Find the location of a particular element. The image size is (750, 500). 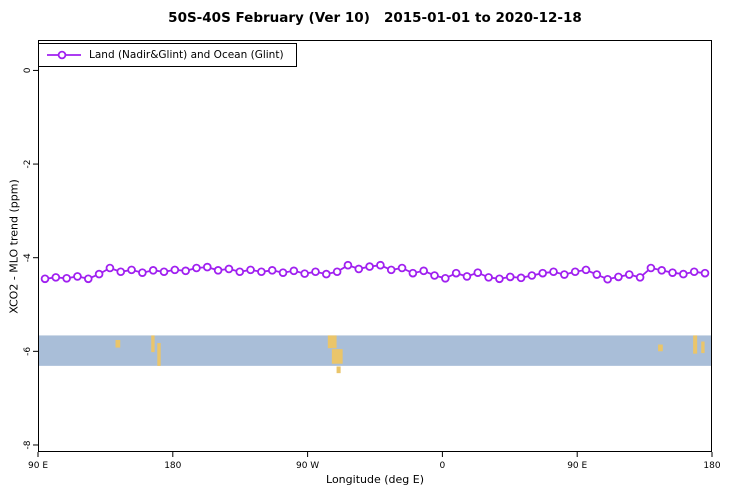

y-tick-label: -4 is located at coordinates (28, 257).